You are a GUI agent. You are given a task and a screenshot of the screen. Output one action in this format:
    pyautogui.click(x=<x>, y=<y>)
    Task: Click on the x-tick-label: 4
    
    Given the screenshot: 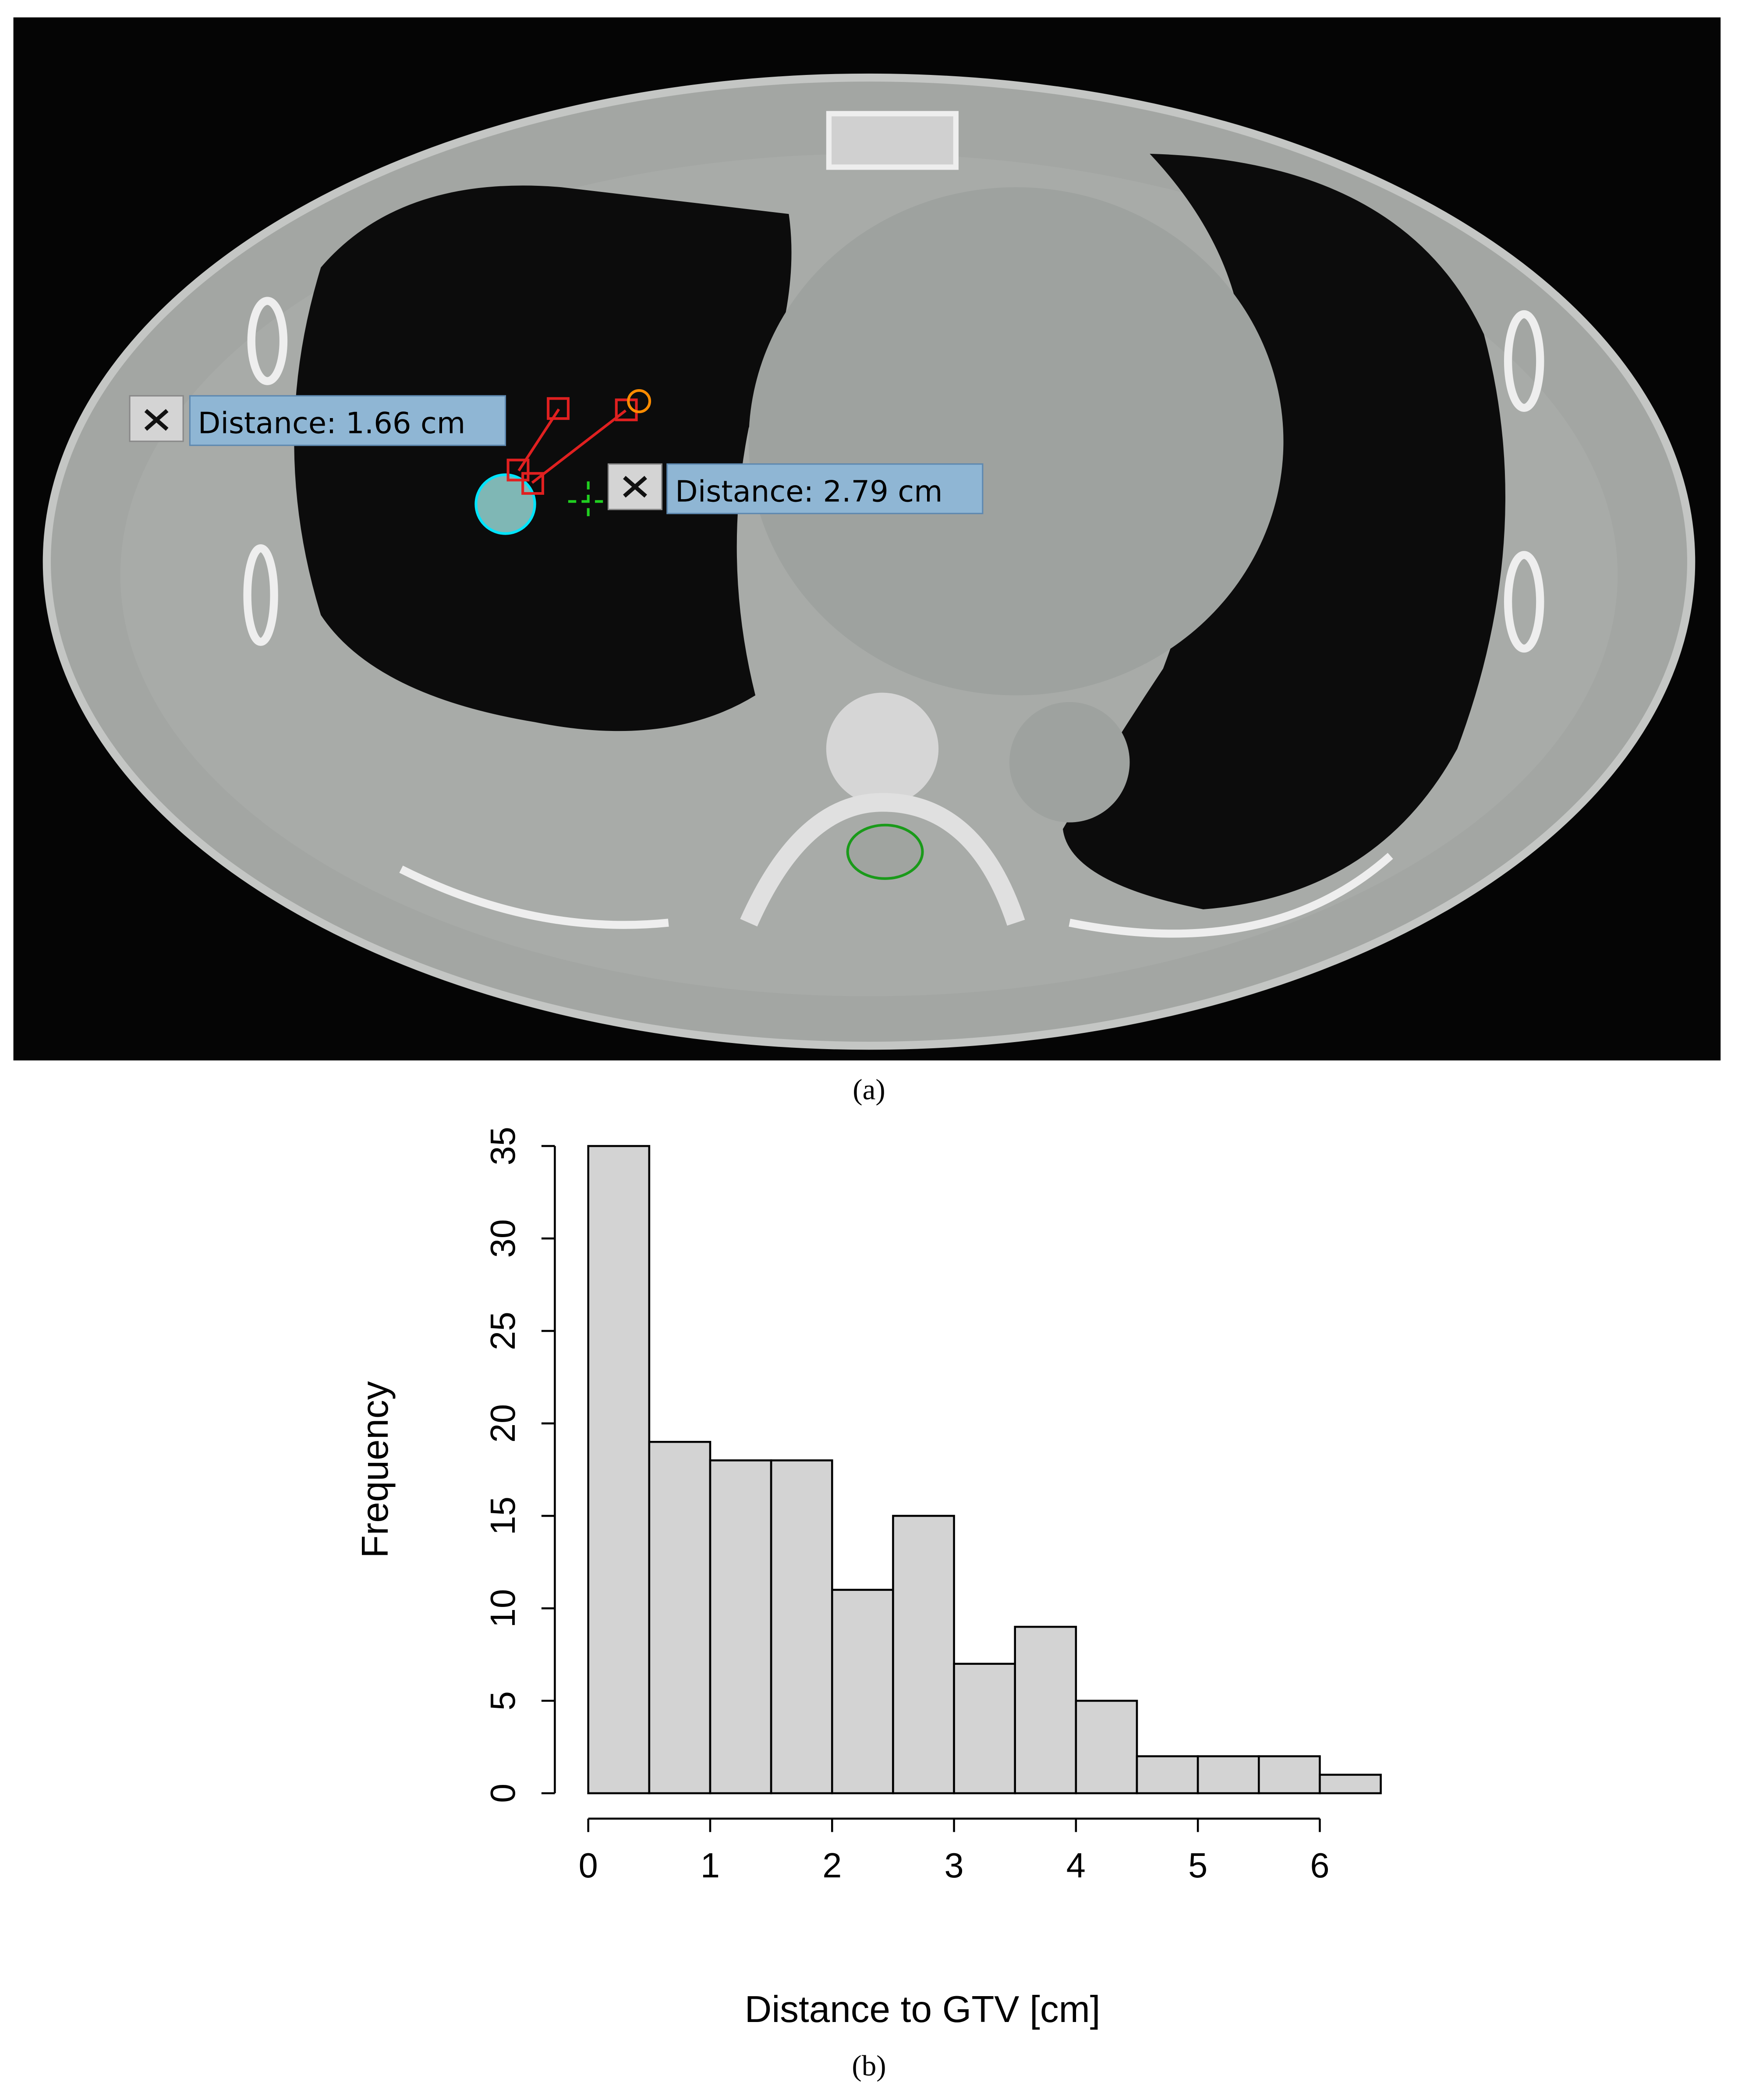 What is the action you would take?
    pyautogui.click(x=1076, y=1866)
    